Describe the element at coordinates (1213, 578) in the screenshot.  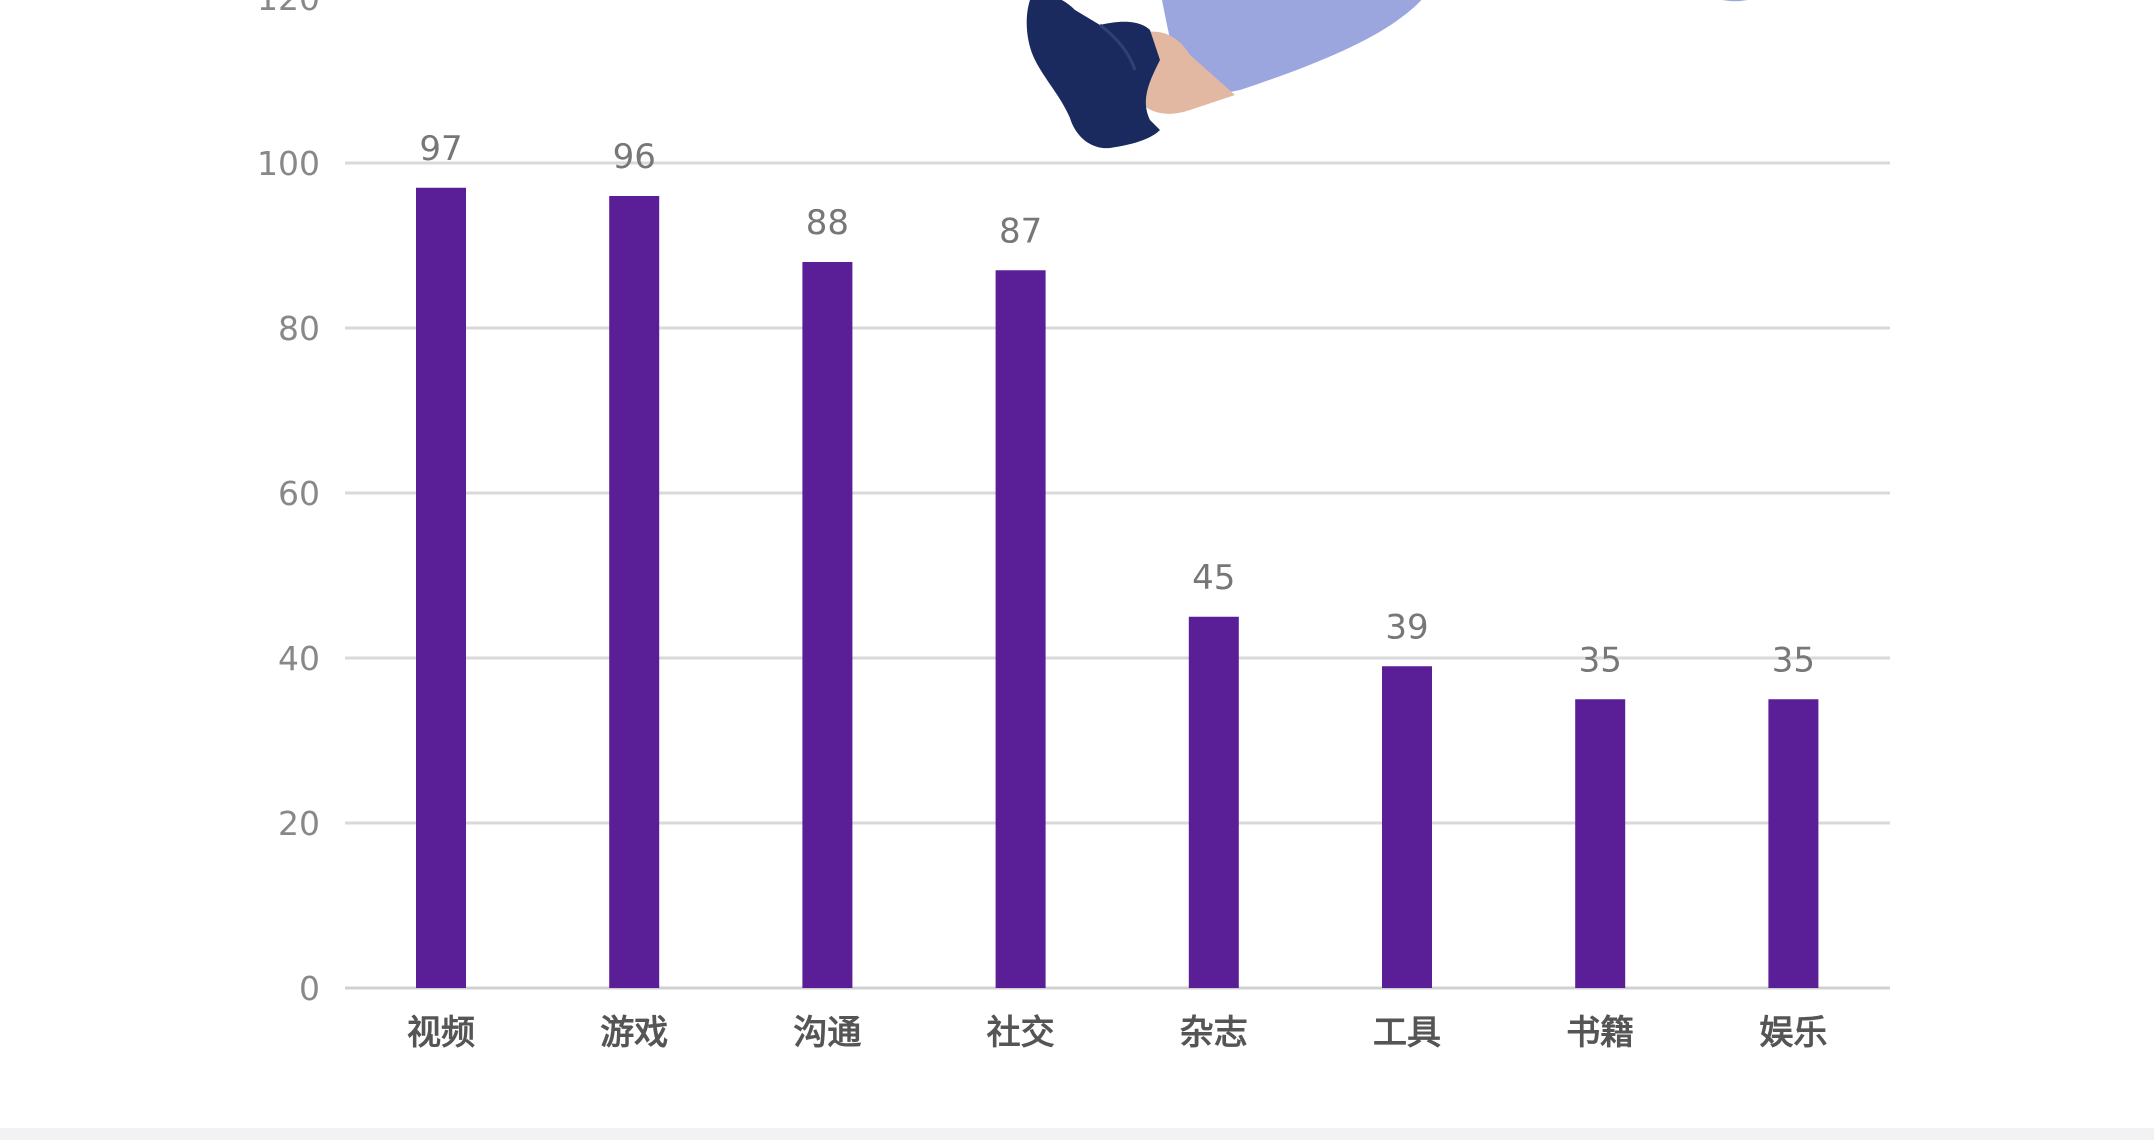
I see `data-label: 45` at that location.